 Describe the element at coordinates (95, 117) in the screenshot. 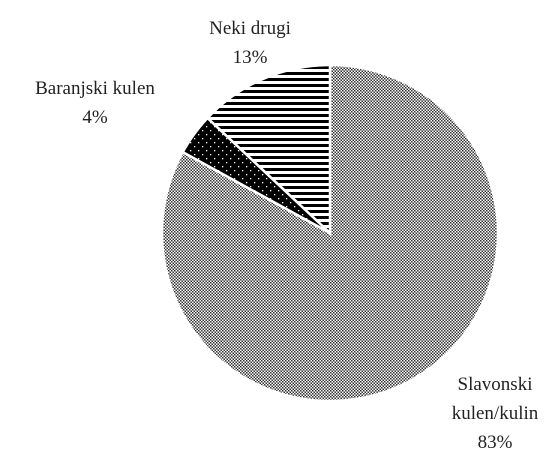

I see `value-label: 4%` at that location.